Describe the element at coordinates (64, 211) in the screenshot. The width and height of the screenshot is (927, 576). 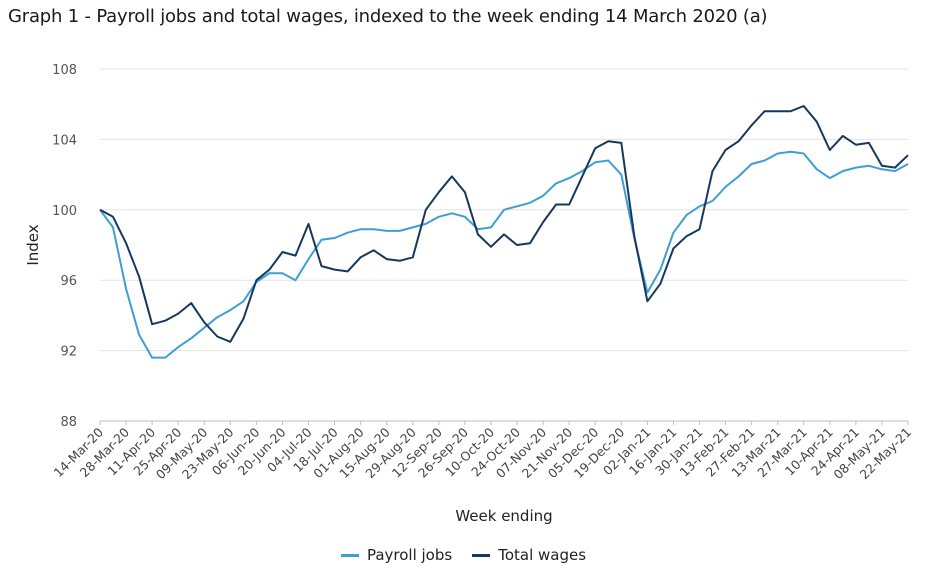
I see `y-tick-label: 100` at that location.